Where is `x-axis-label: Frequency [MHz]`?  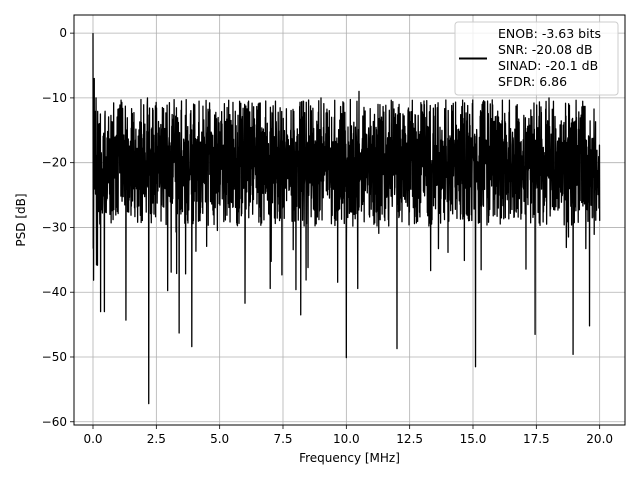
x-axis-label: Frequency [MHz] is located at coordinates (349, 458).